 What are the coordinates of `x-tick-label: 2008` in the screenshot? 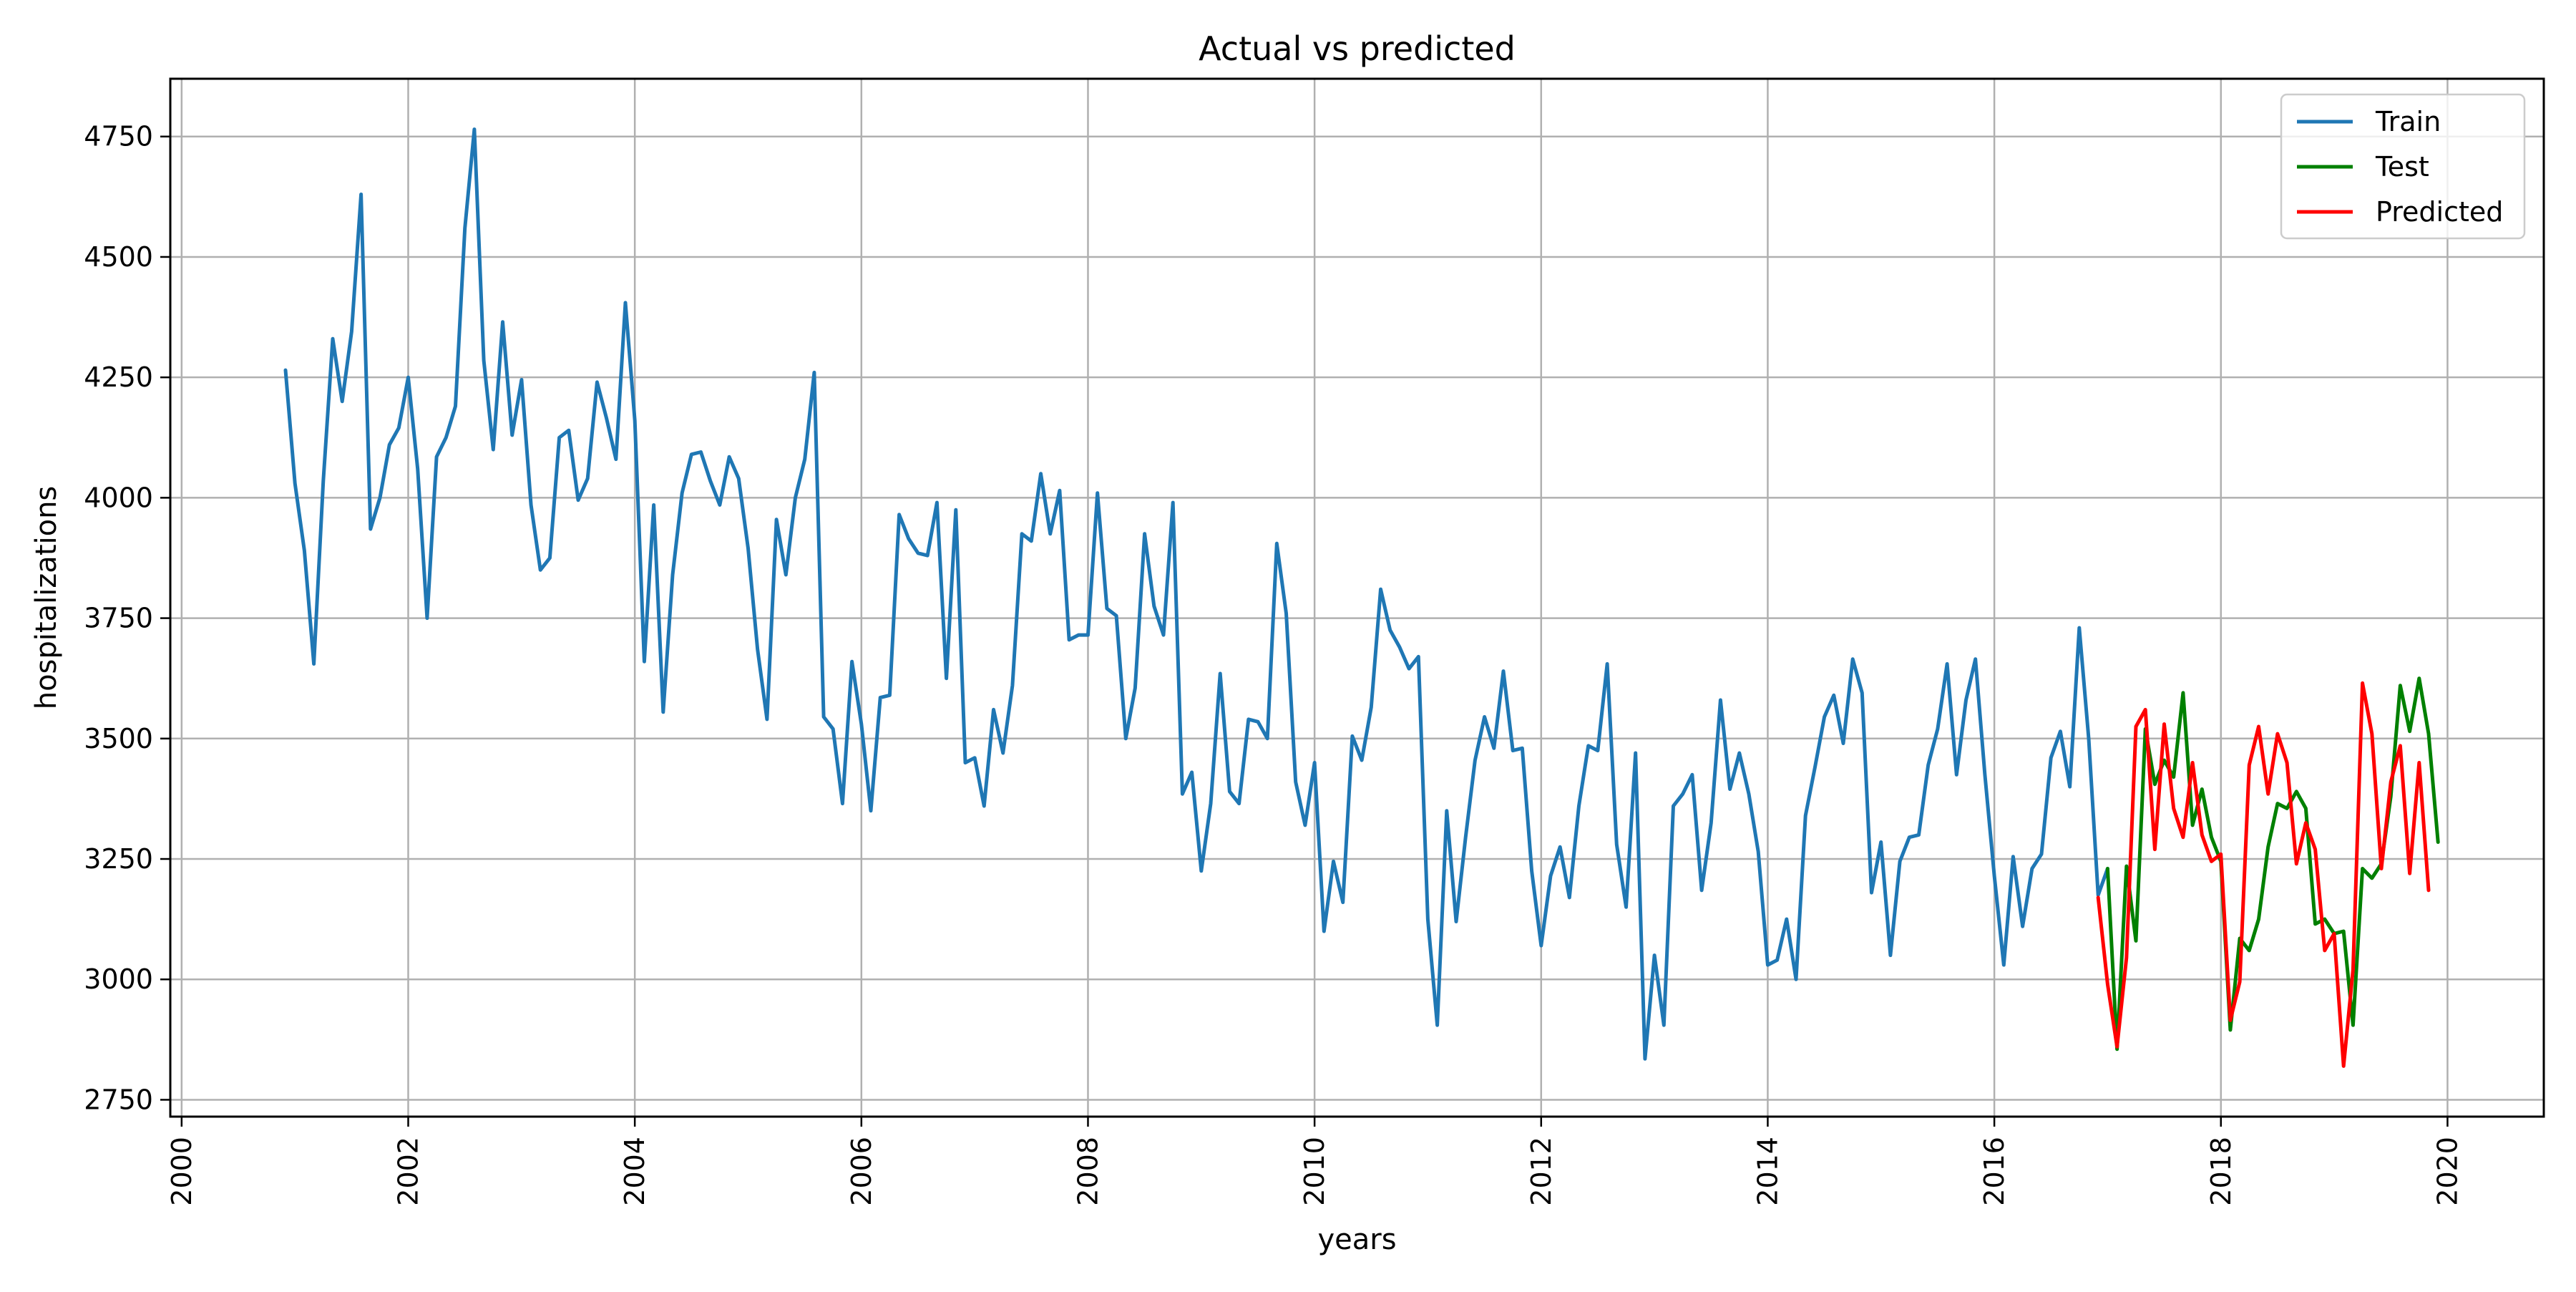 It's located at (1087, 1171).